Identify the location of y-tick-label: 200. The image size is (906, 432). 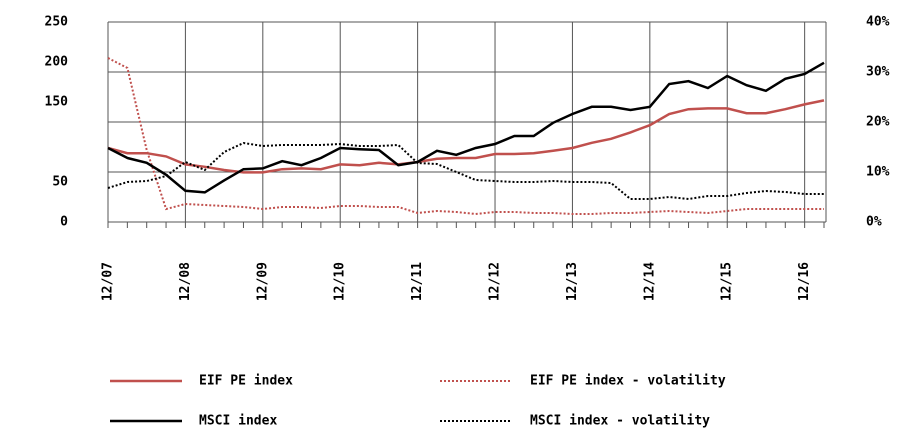
(57, 62).